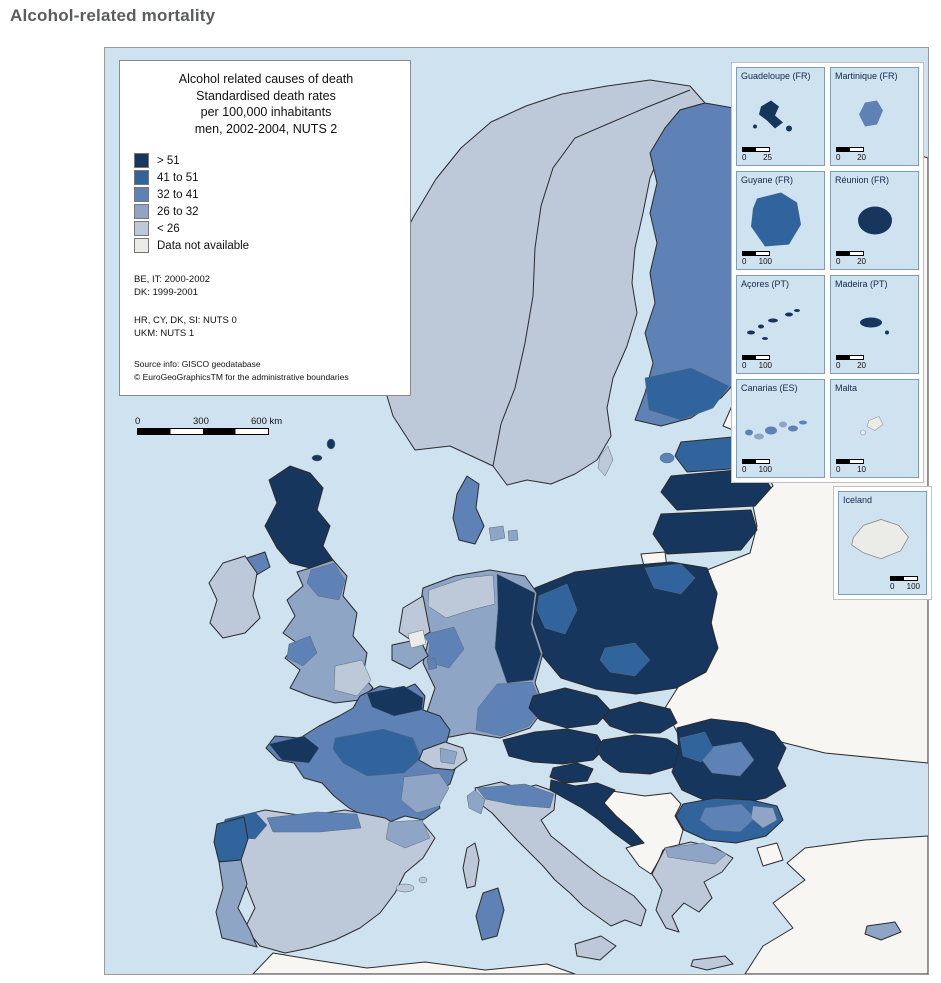 The image size is (941, 983). What do you see at coordinates (178, 177) in the screenshot?
I see `legend-label: 41 to 51` at bounding box center [178, 177].